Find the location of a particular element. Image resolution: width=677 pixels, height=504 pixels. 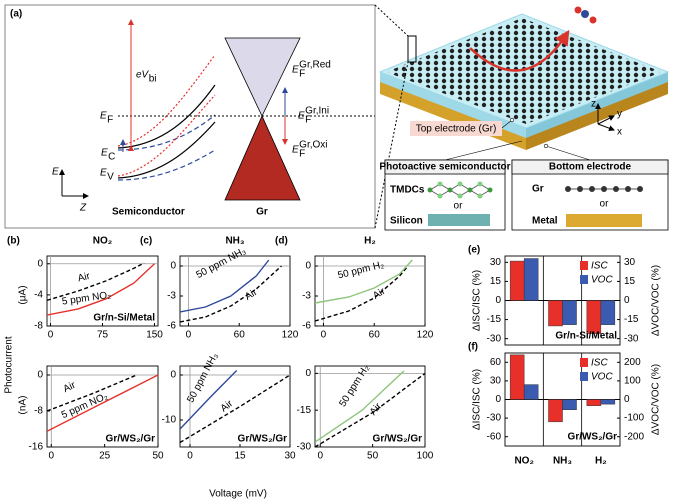

category-label: H₂ is located at coordinates (601, 461).